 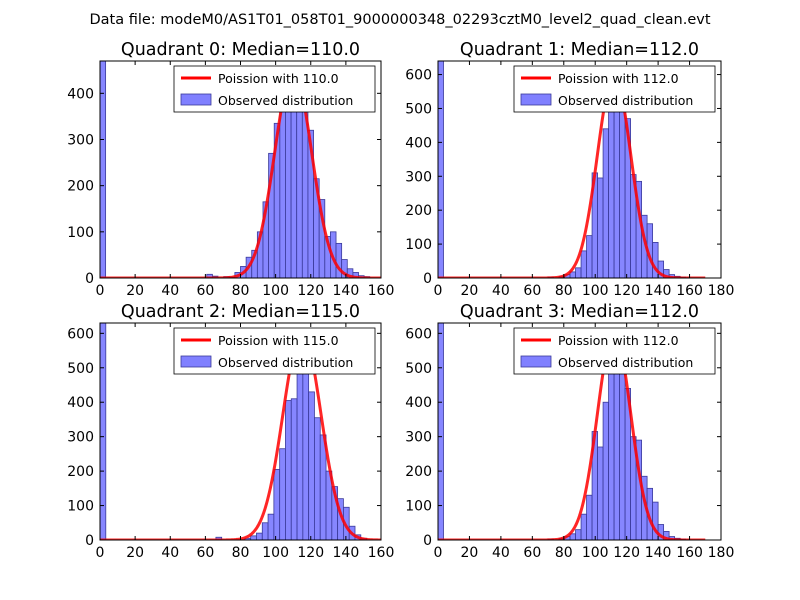 What do you see at coordinates (579, 312) in the screenshot?
I see `subplot-title: Quadrant 3: Median=112.0` at bounding box center [579, 312].